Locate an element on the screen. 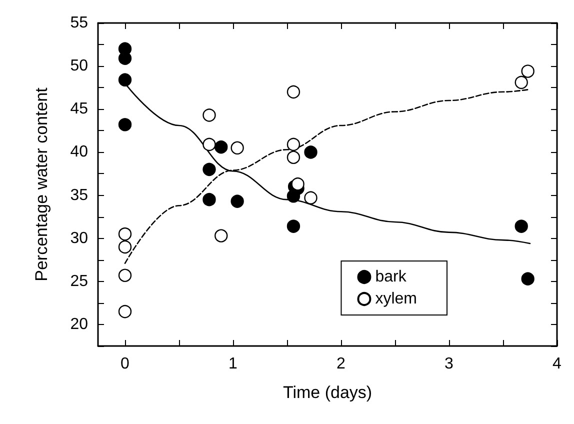  y-tick-label: 25 is located at coordinates (79, 281).